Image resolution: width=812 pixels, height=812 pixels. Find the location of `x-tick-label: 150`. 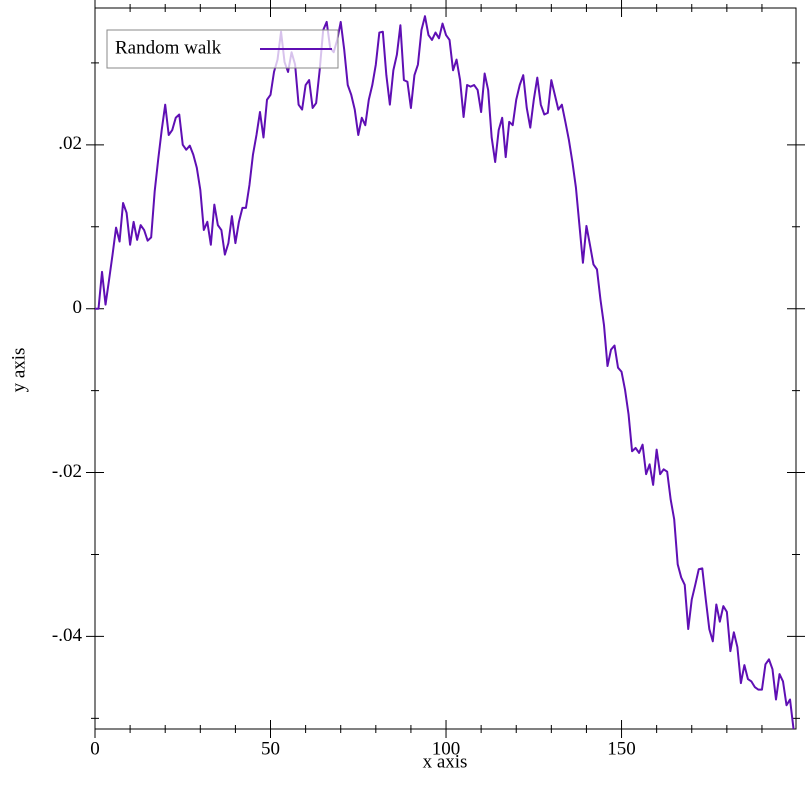

x-tick-label: 150 is located at coordinates (621, 748).